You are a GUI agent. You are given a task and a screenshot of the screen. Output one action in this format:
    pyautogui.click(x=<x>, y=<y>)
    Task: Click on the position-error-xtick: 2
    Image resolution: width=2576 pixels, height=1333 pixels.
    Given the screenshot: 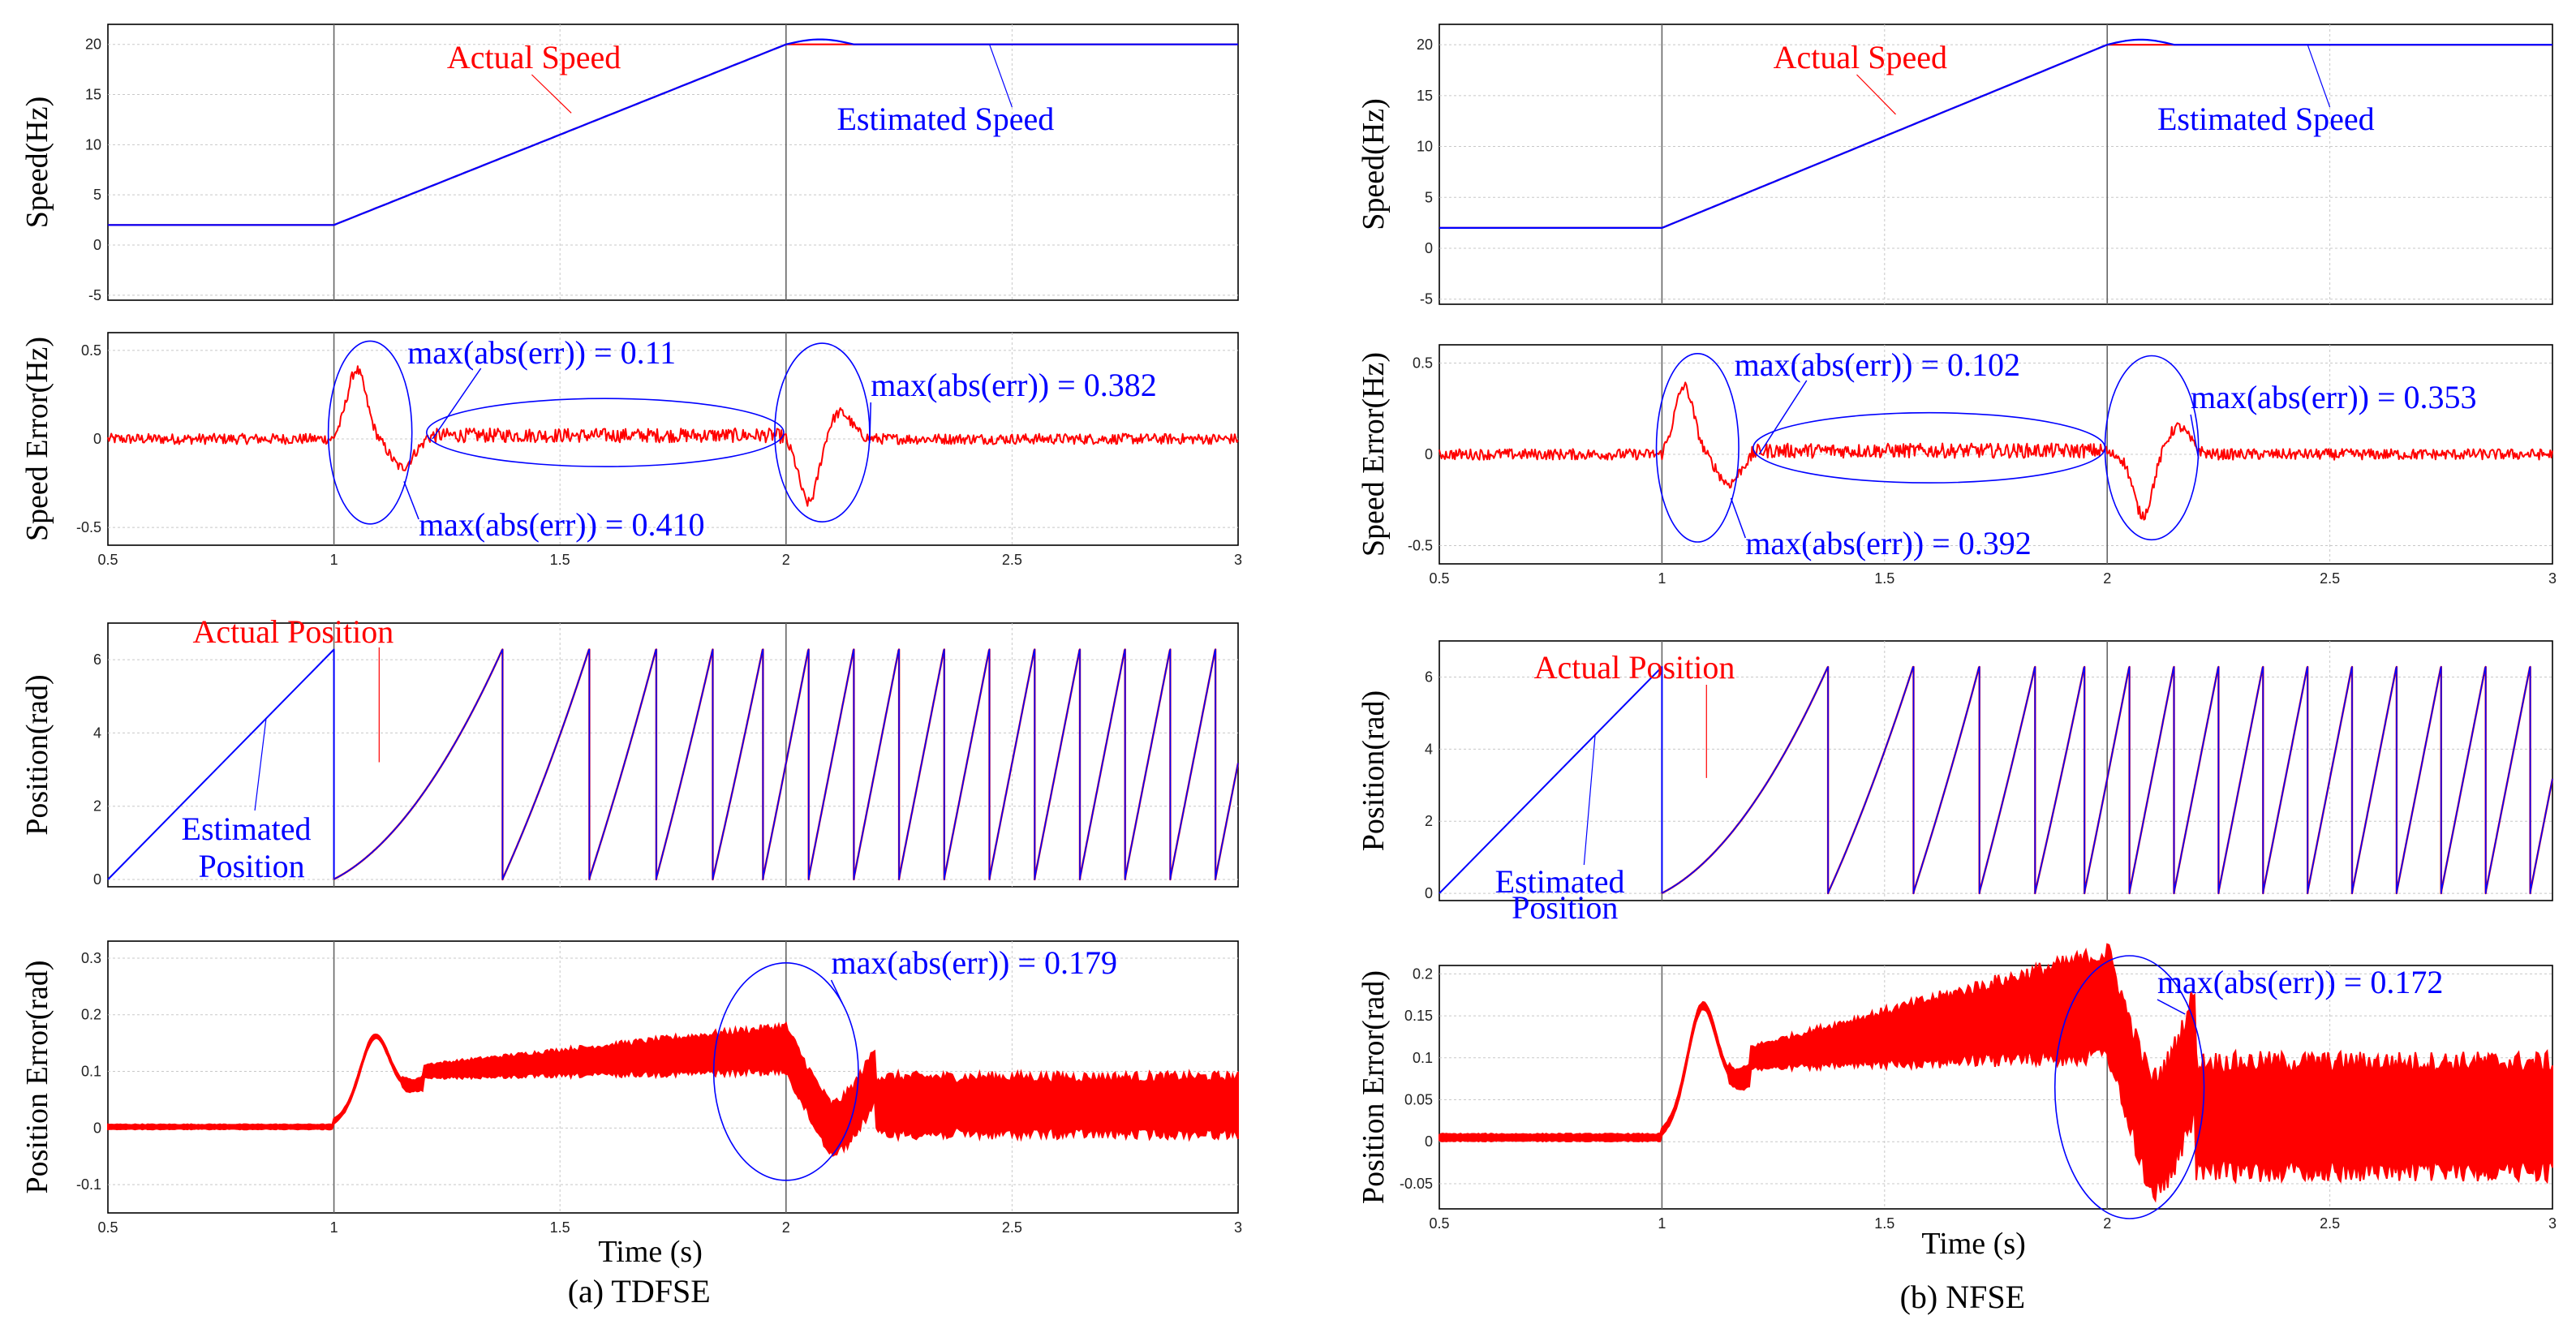 What is the action you would take?
    pyautogui.click(x=2107, y=1223)
    